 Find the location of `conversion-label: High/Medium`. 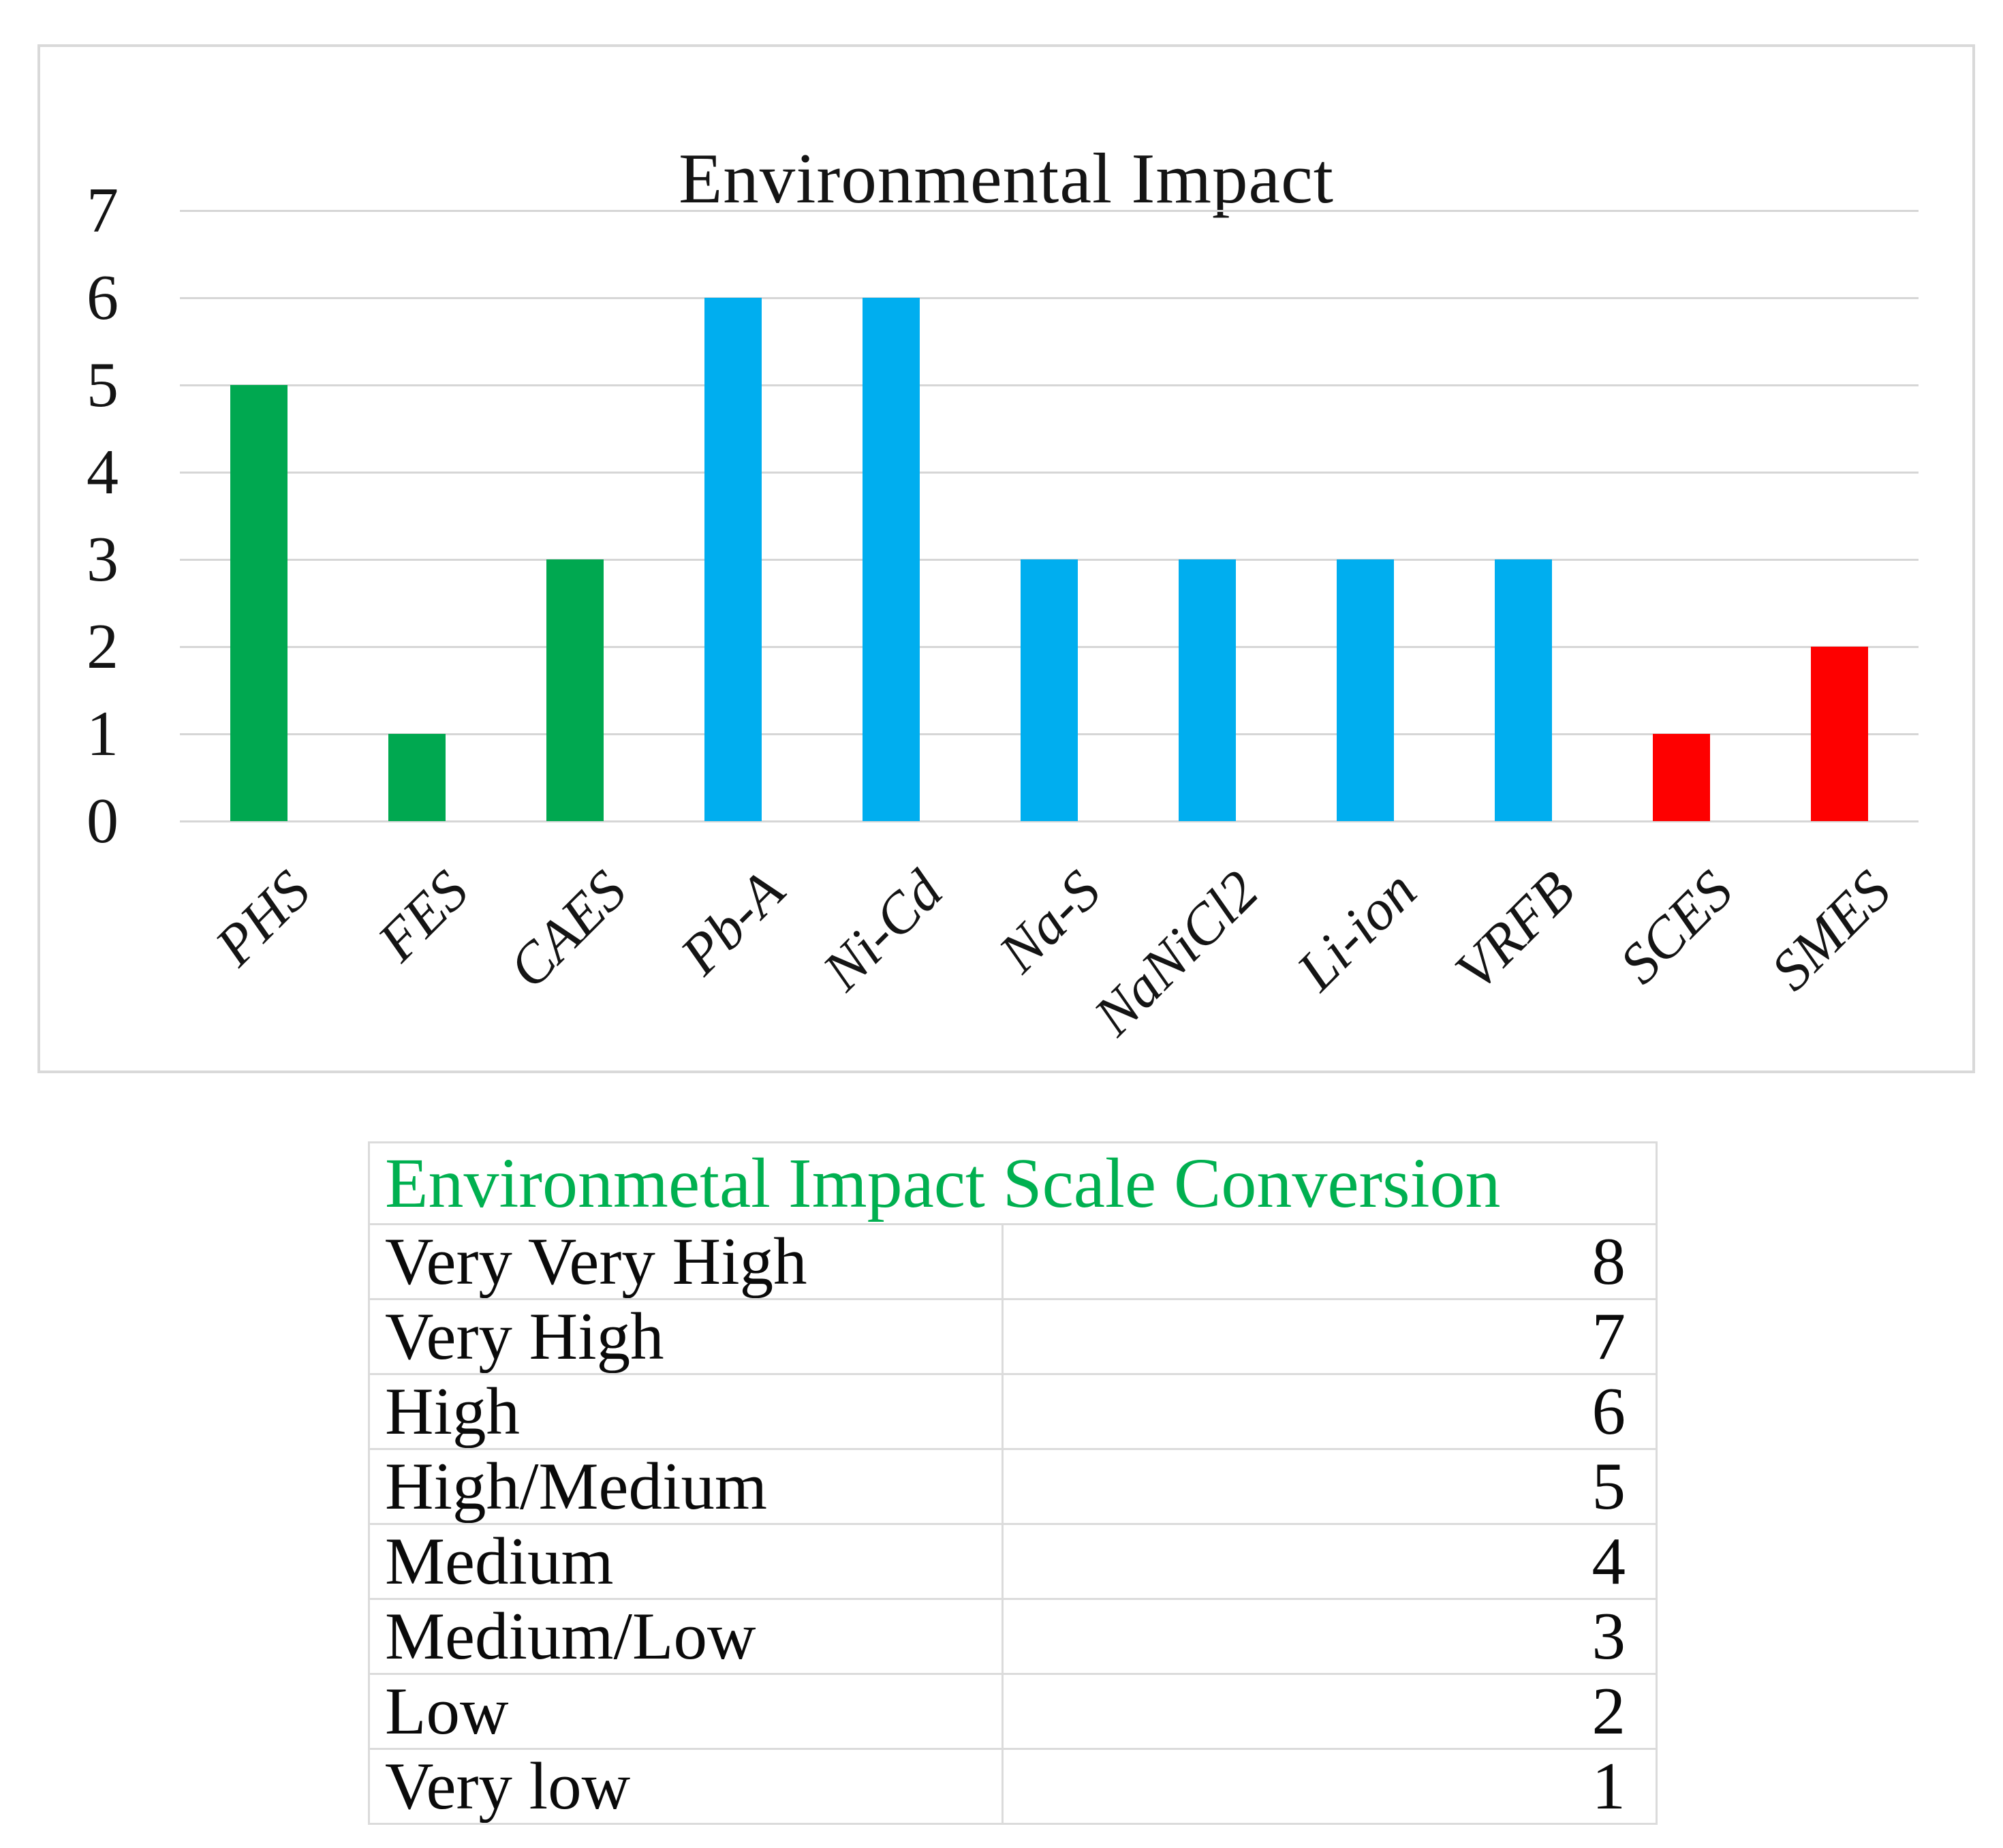

conversion-label: High/Medium is located at coordinates (686, 1486).